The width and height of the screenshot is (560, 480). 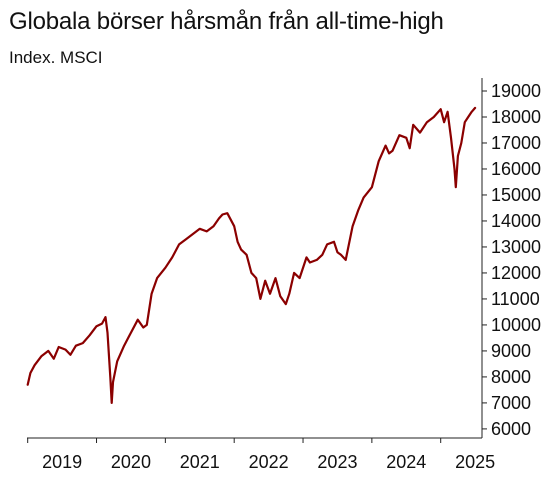 I want to click on y-tick-label: 15000, so click(x=516, y=195).